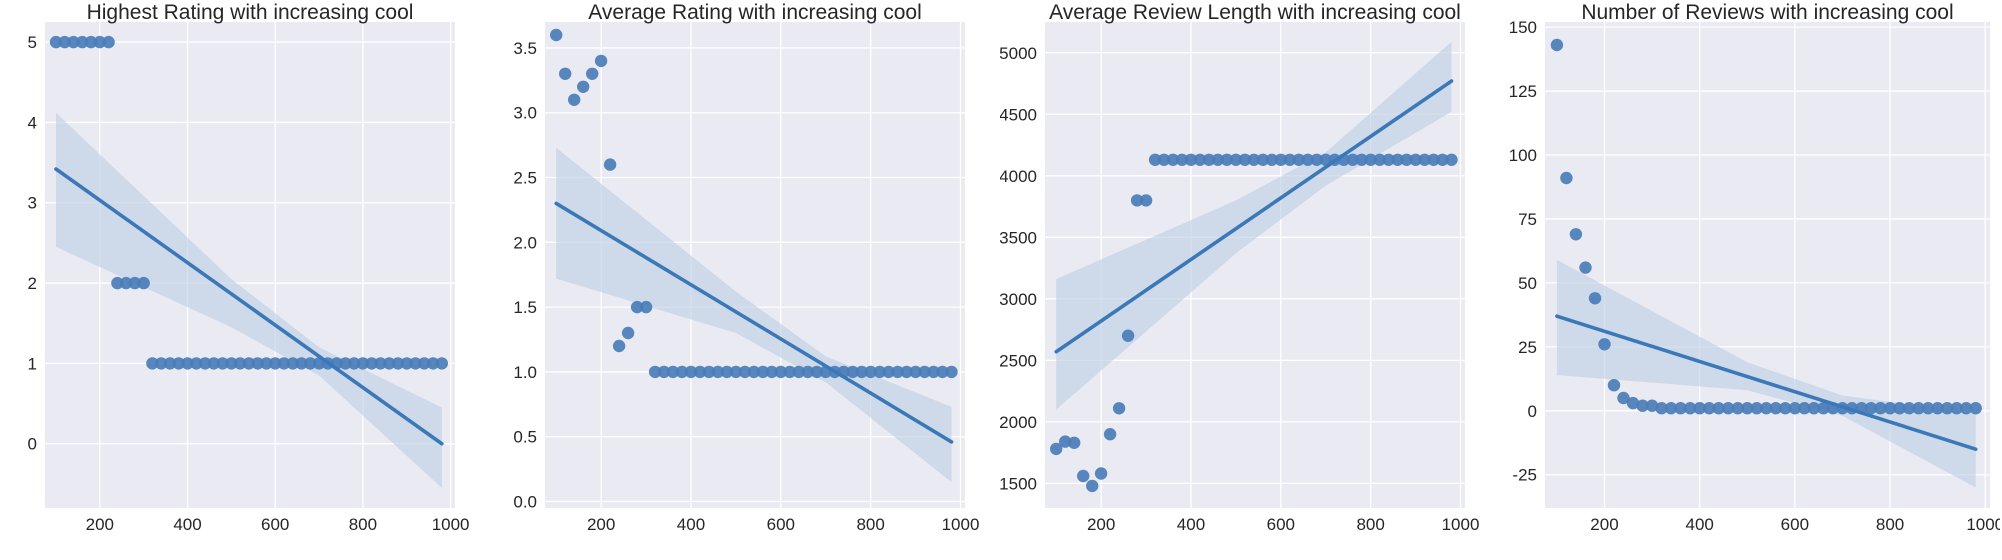 This screenshot has height=560, width=2002. Describe the element at coordinates (1523, 91) in the screenshot. I see `y-tick-label: 125` at that location.